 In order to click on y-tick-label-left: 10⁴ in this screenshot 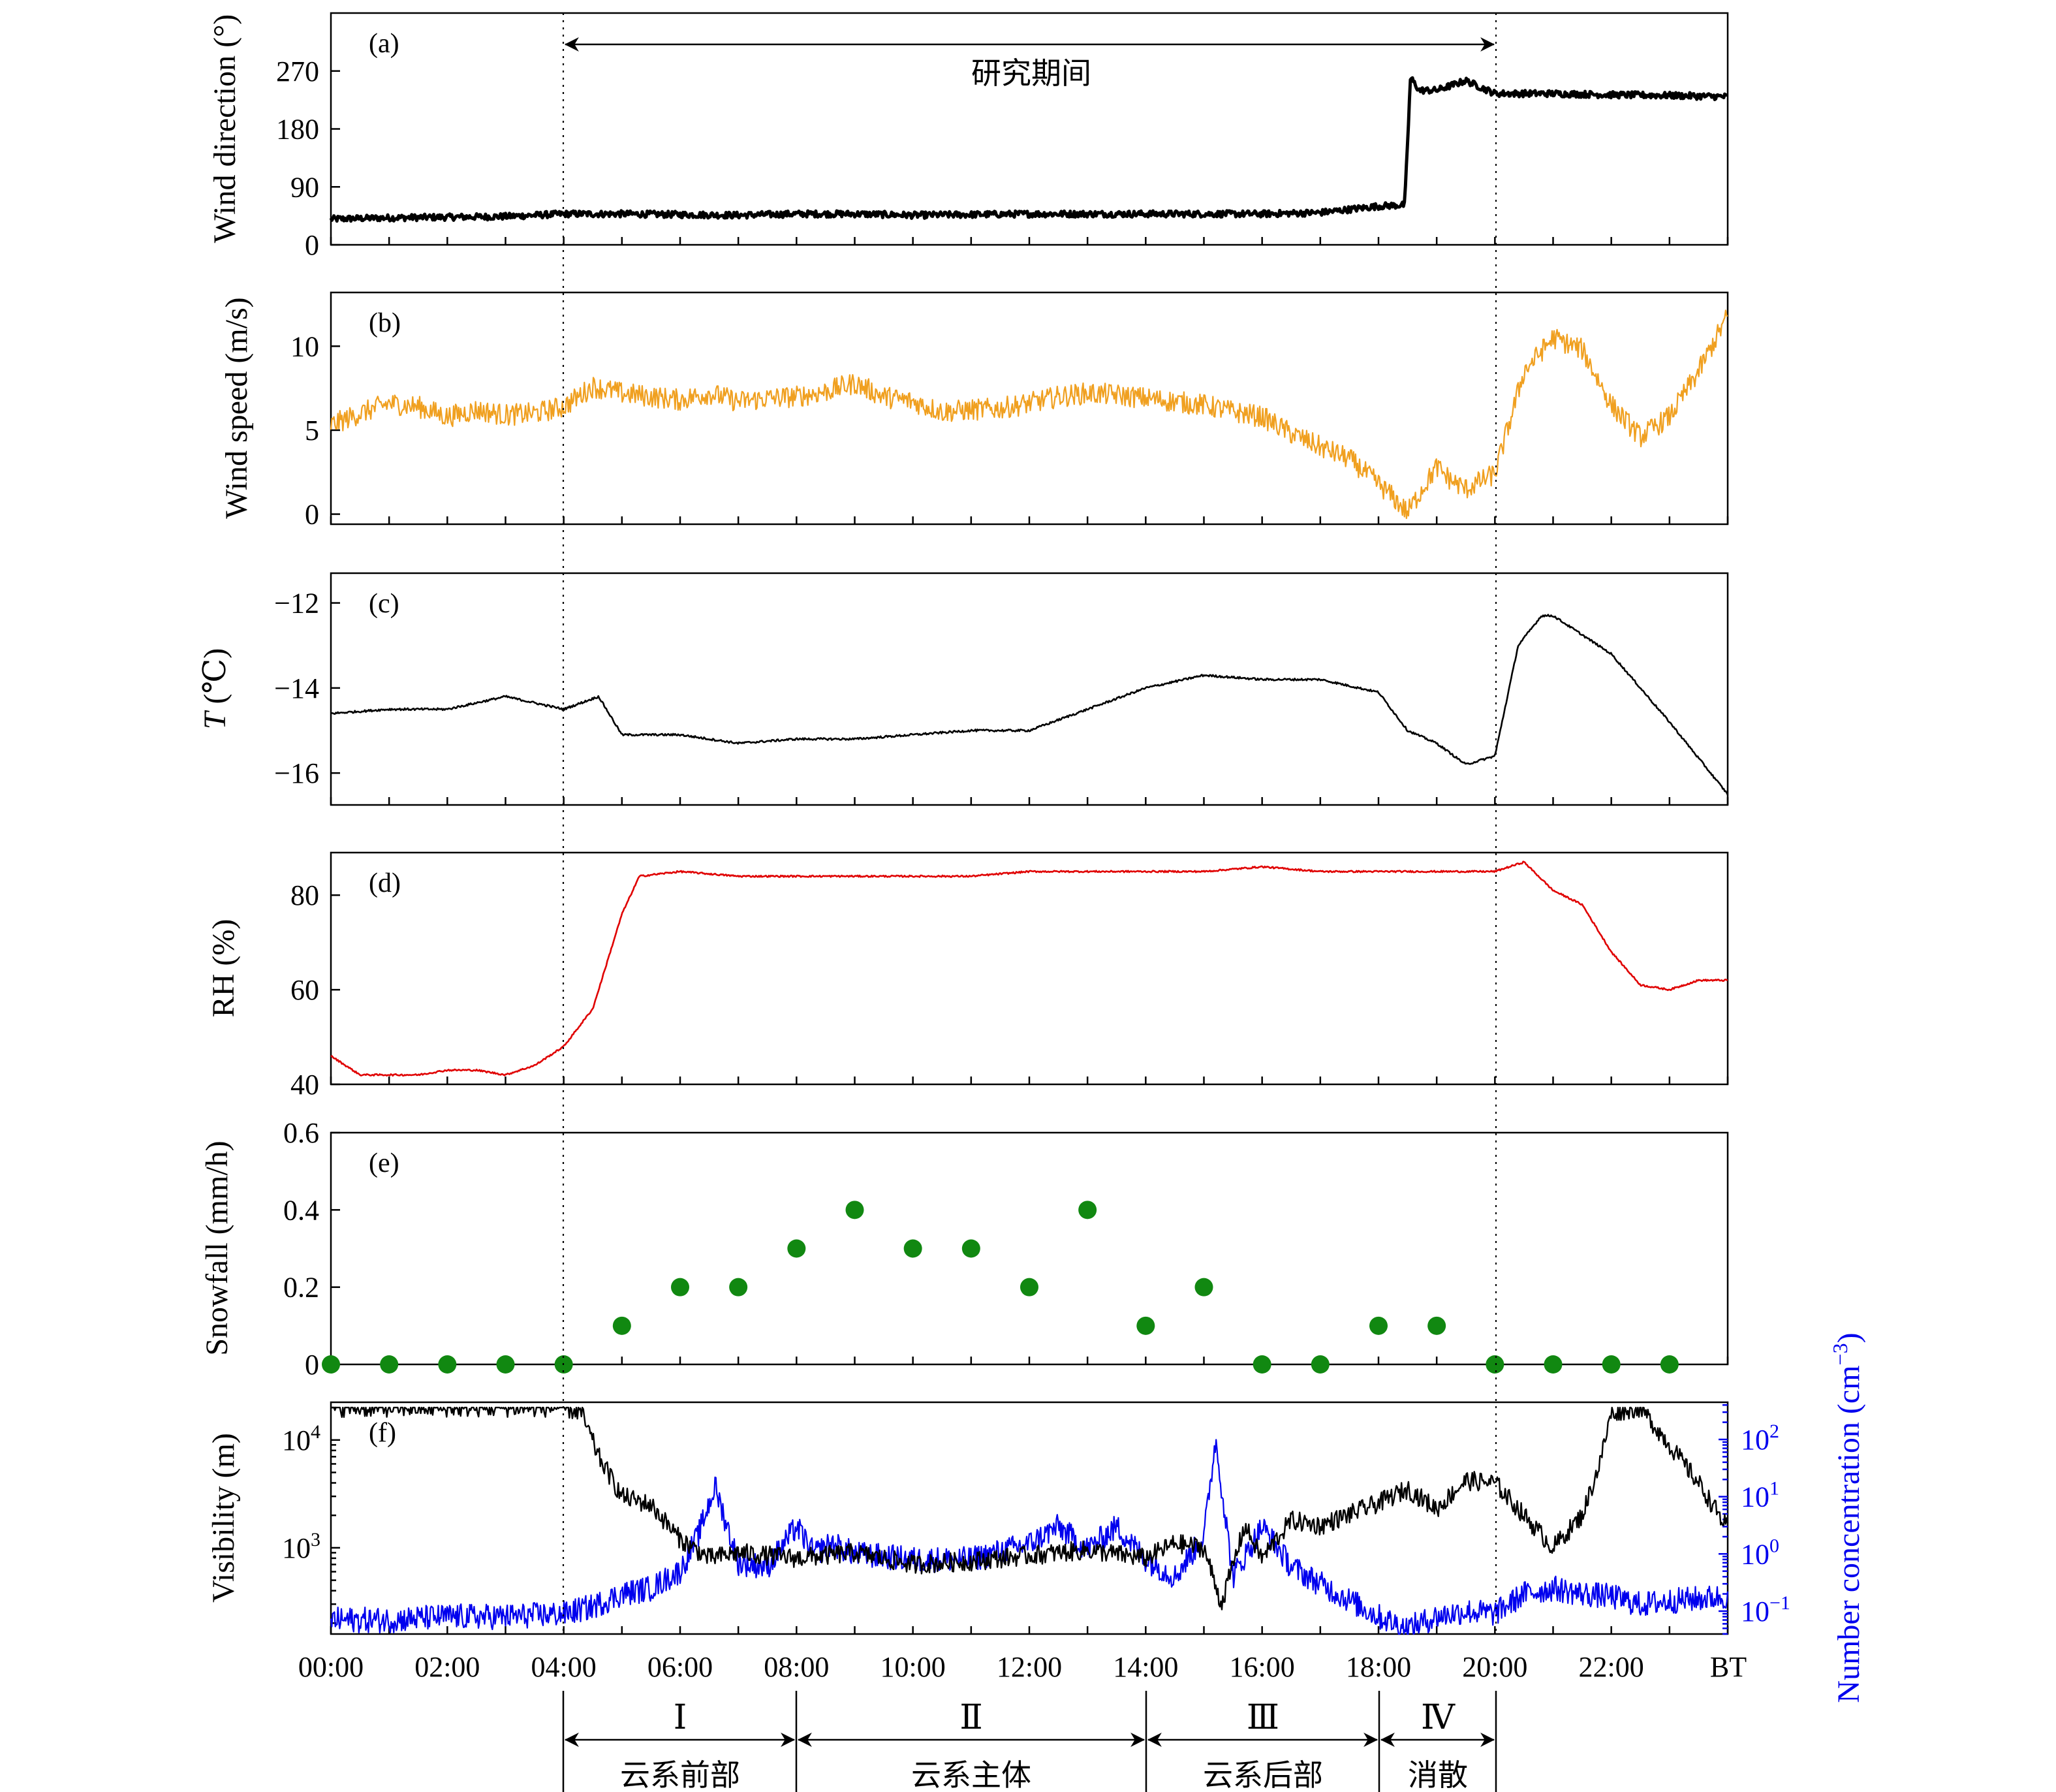, I will do `click(301, 1438)`.